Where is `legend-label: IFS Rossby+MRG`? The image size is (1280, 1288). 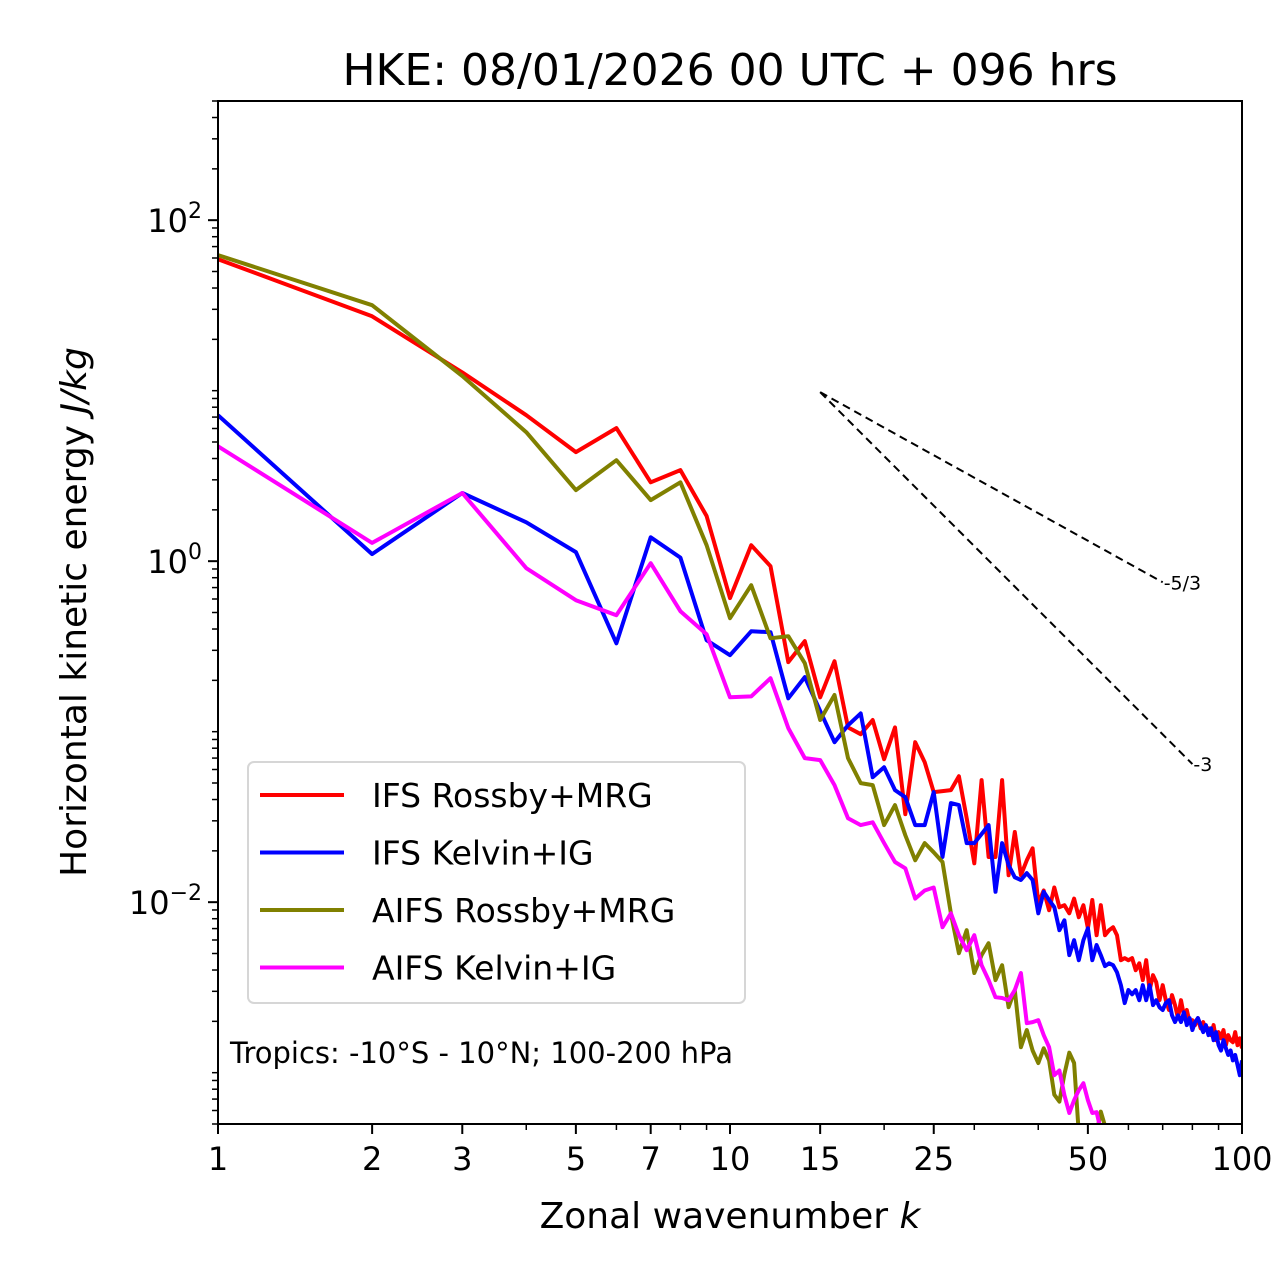 legend-label: IFS Rossby+MRG is located at coordinates (512, 795).